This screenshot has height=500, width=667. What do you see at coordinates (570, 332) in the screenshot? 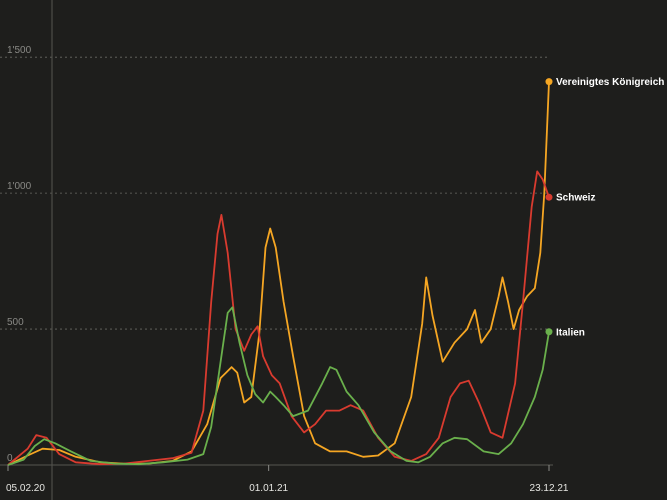
I see `series-label: Italien` at bounding box center [570, 332].